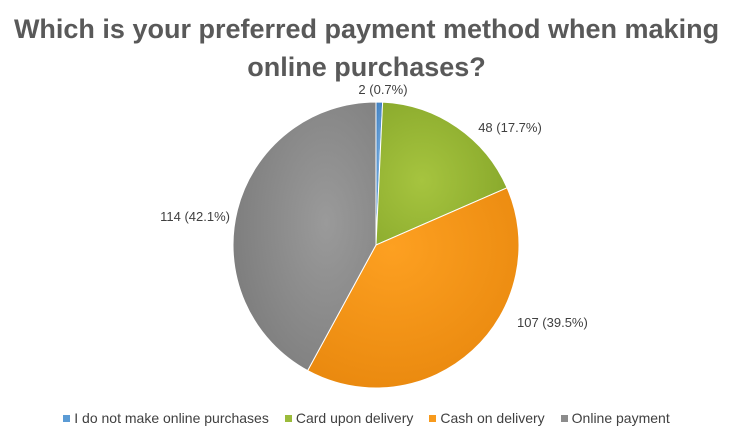 This screenshot has width=733, height=438. I want to click on legend-item-4: Online payment, so click(615, 418).